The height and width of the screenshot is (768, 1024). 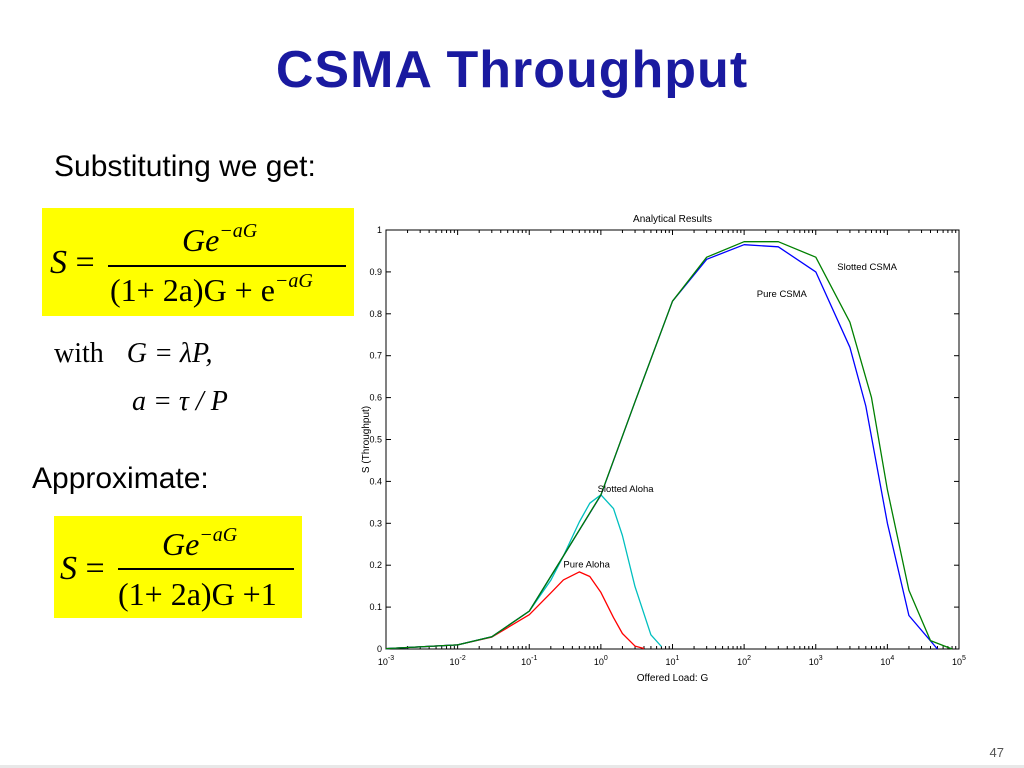 I want to click on with-definition: with G = λP,, so click(x=133, y=354).